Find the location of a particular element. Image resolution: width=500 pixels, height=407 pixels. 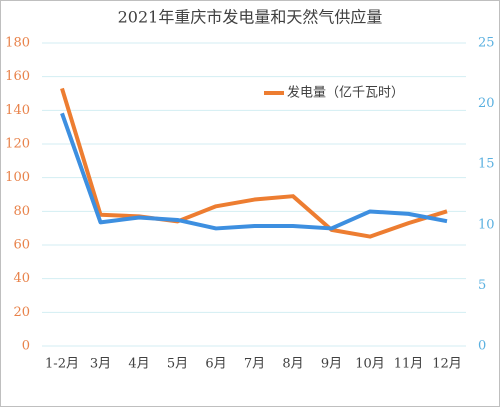

y2-tick-label: 0 is located at coordinates (482, 346).